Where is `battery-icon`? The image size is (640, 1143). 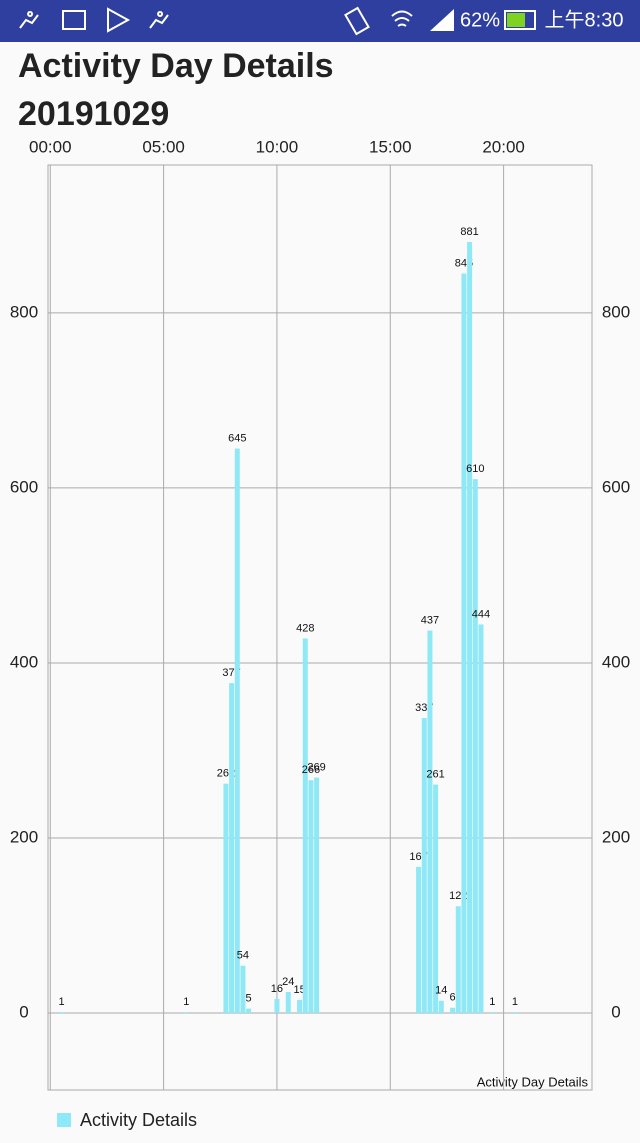
battery-icon is located at coordinates (520, 20).